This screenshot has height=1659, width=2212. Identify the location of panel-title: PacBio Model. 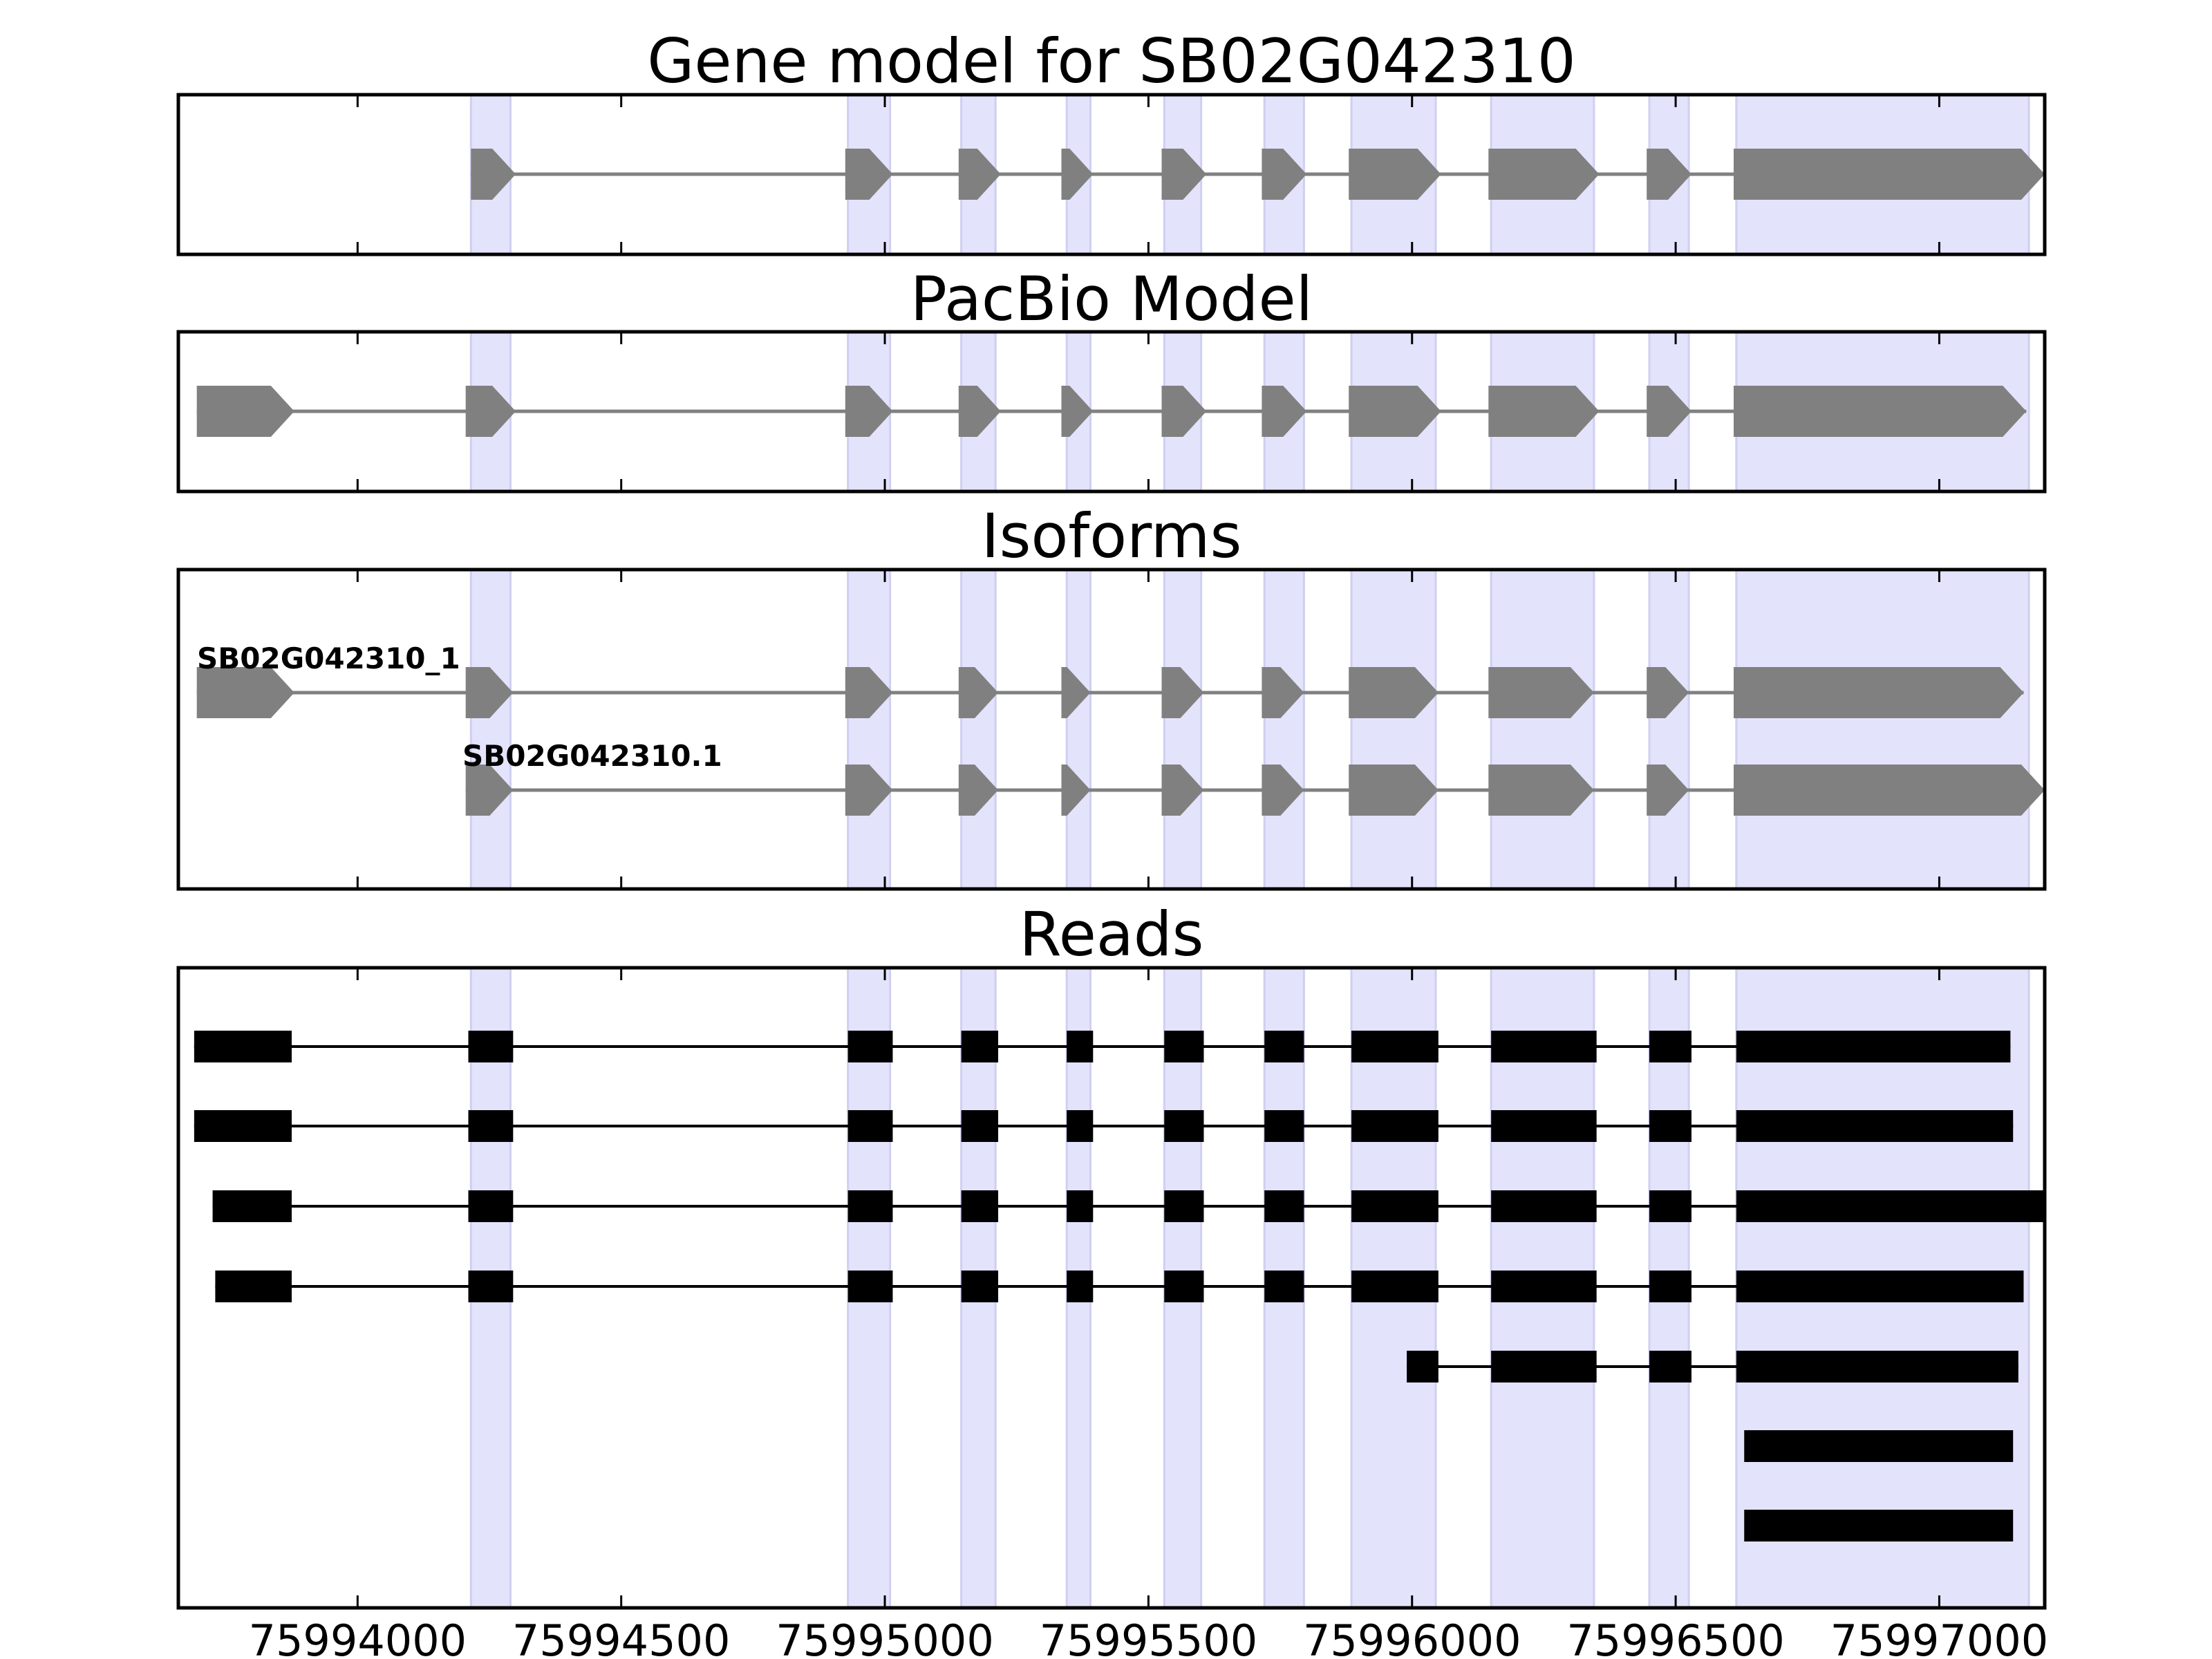
(1111, 299).